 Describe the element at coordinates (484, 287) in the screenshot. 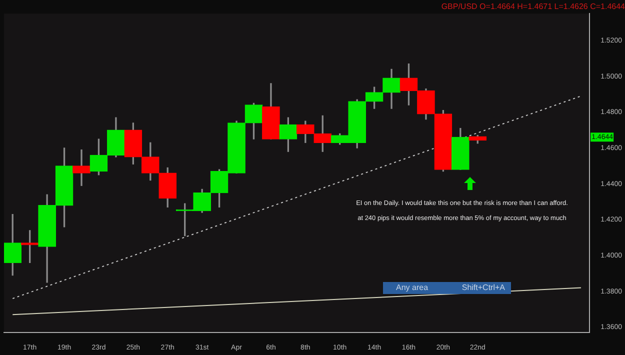

I see `annotation: Shift+Ctrl+A` at that location.